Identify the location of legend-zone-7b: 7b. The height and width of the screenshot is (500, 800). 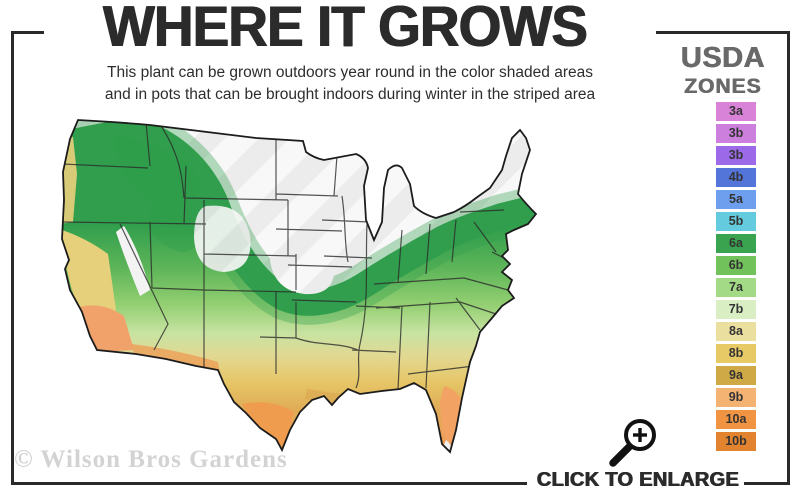
(736, 309).